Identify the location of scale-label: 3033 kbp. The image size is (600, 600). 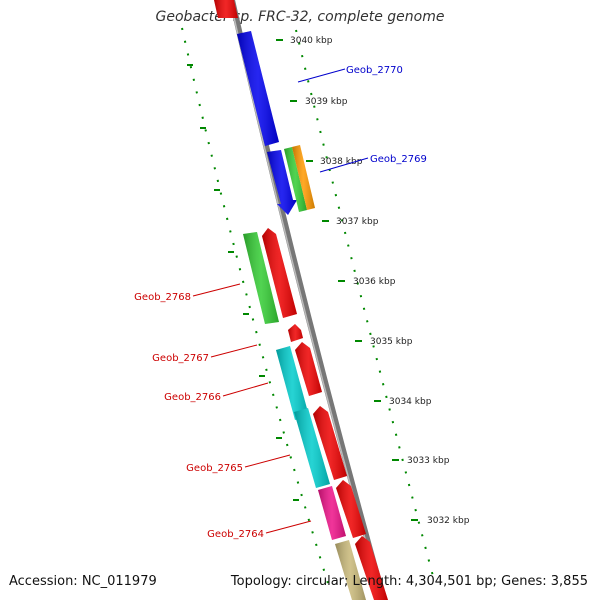
(428, 461).